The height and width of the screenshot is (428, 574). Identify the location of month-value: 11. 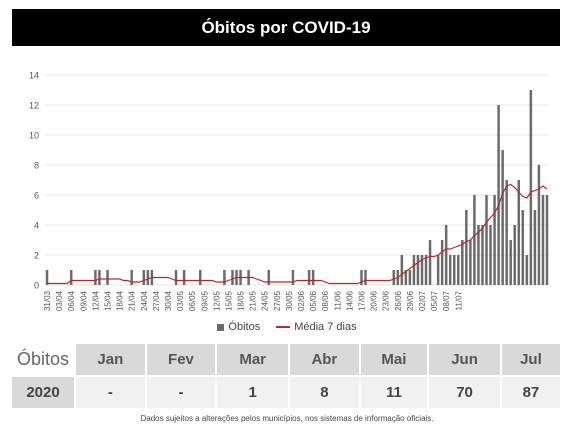
(394, 392).